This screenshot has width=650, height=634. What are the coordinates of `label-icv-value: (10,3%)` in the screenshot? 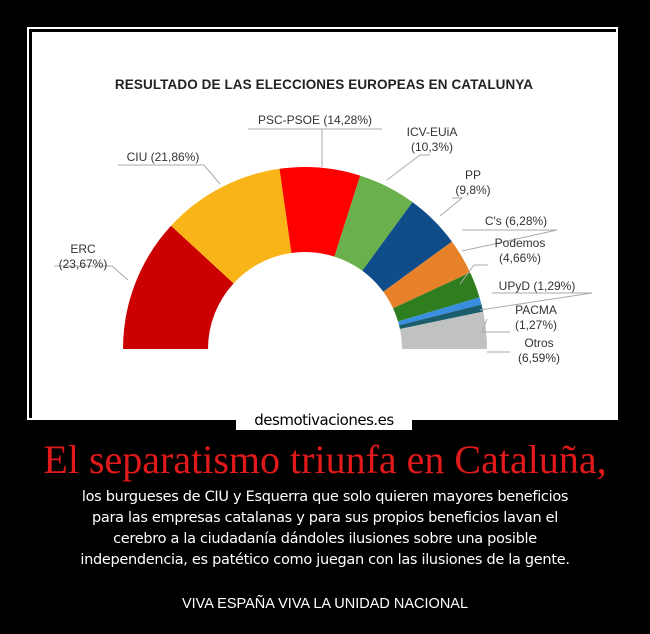 It's located at (432, 147).